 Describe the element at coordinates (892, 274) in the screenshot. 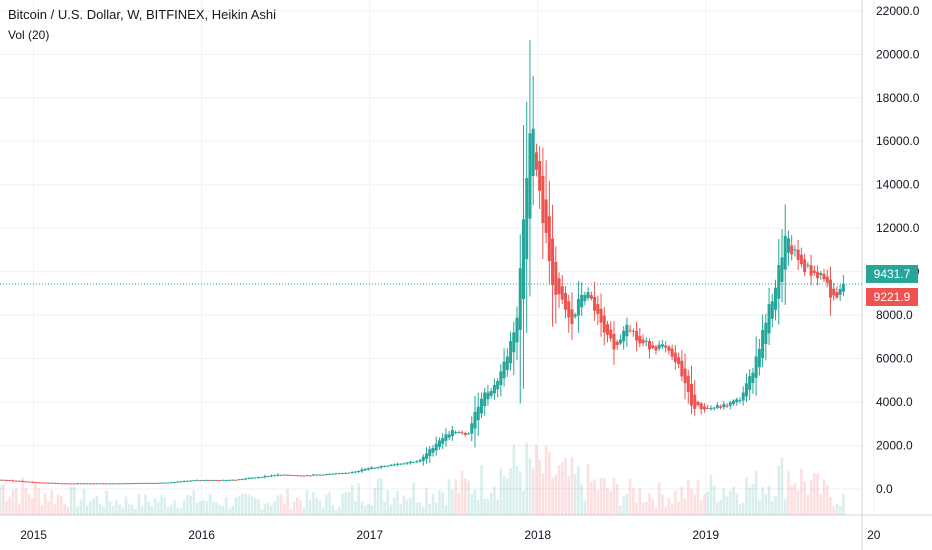

I see `last-price-tag: 9431.7` at that location.